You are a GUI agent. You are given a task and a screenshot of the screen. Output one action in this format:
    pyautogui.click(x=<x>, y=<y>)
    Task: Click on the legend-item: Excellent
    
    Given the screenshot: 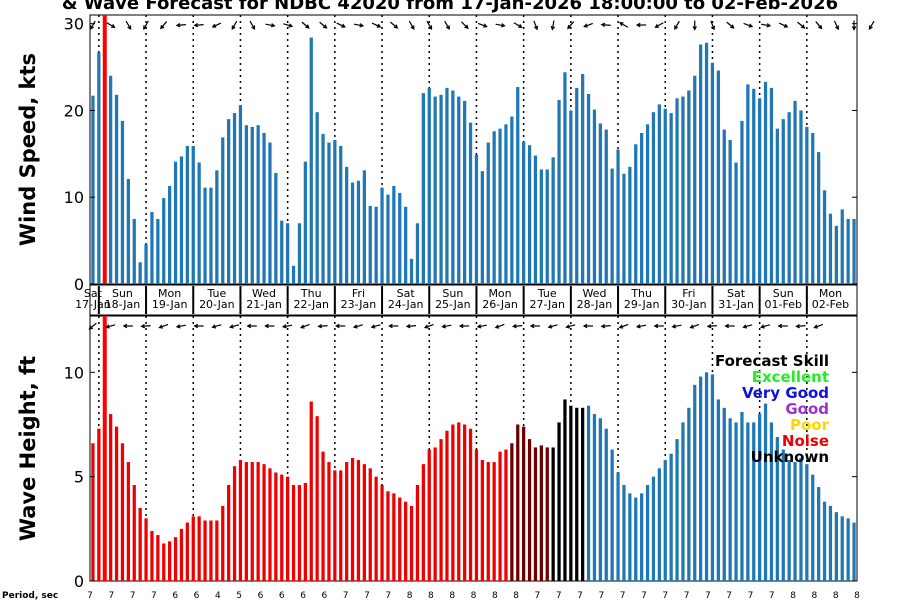 What is the action you would take?
    pyautogui.click(x=790, y=377)
    